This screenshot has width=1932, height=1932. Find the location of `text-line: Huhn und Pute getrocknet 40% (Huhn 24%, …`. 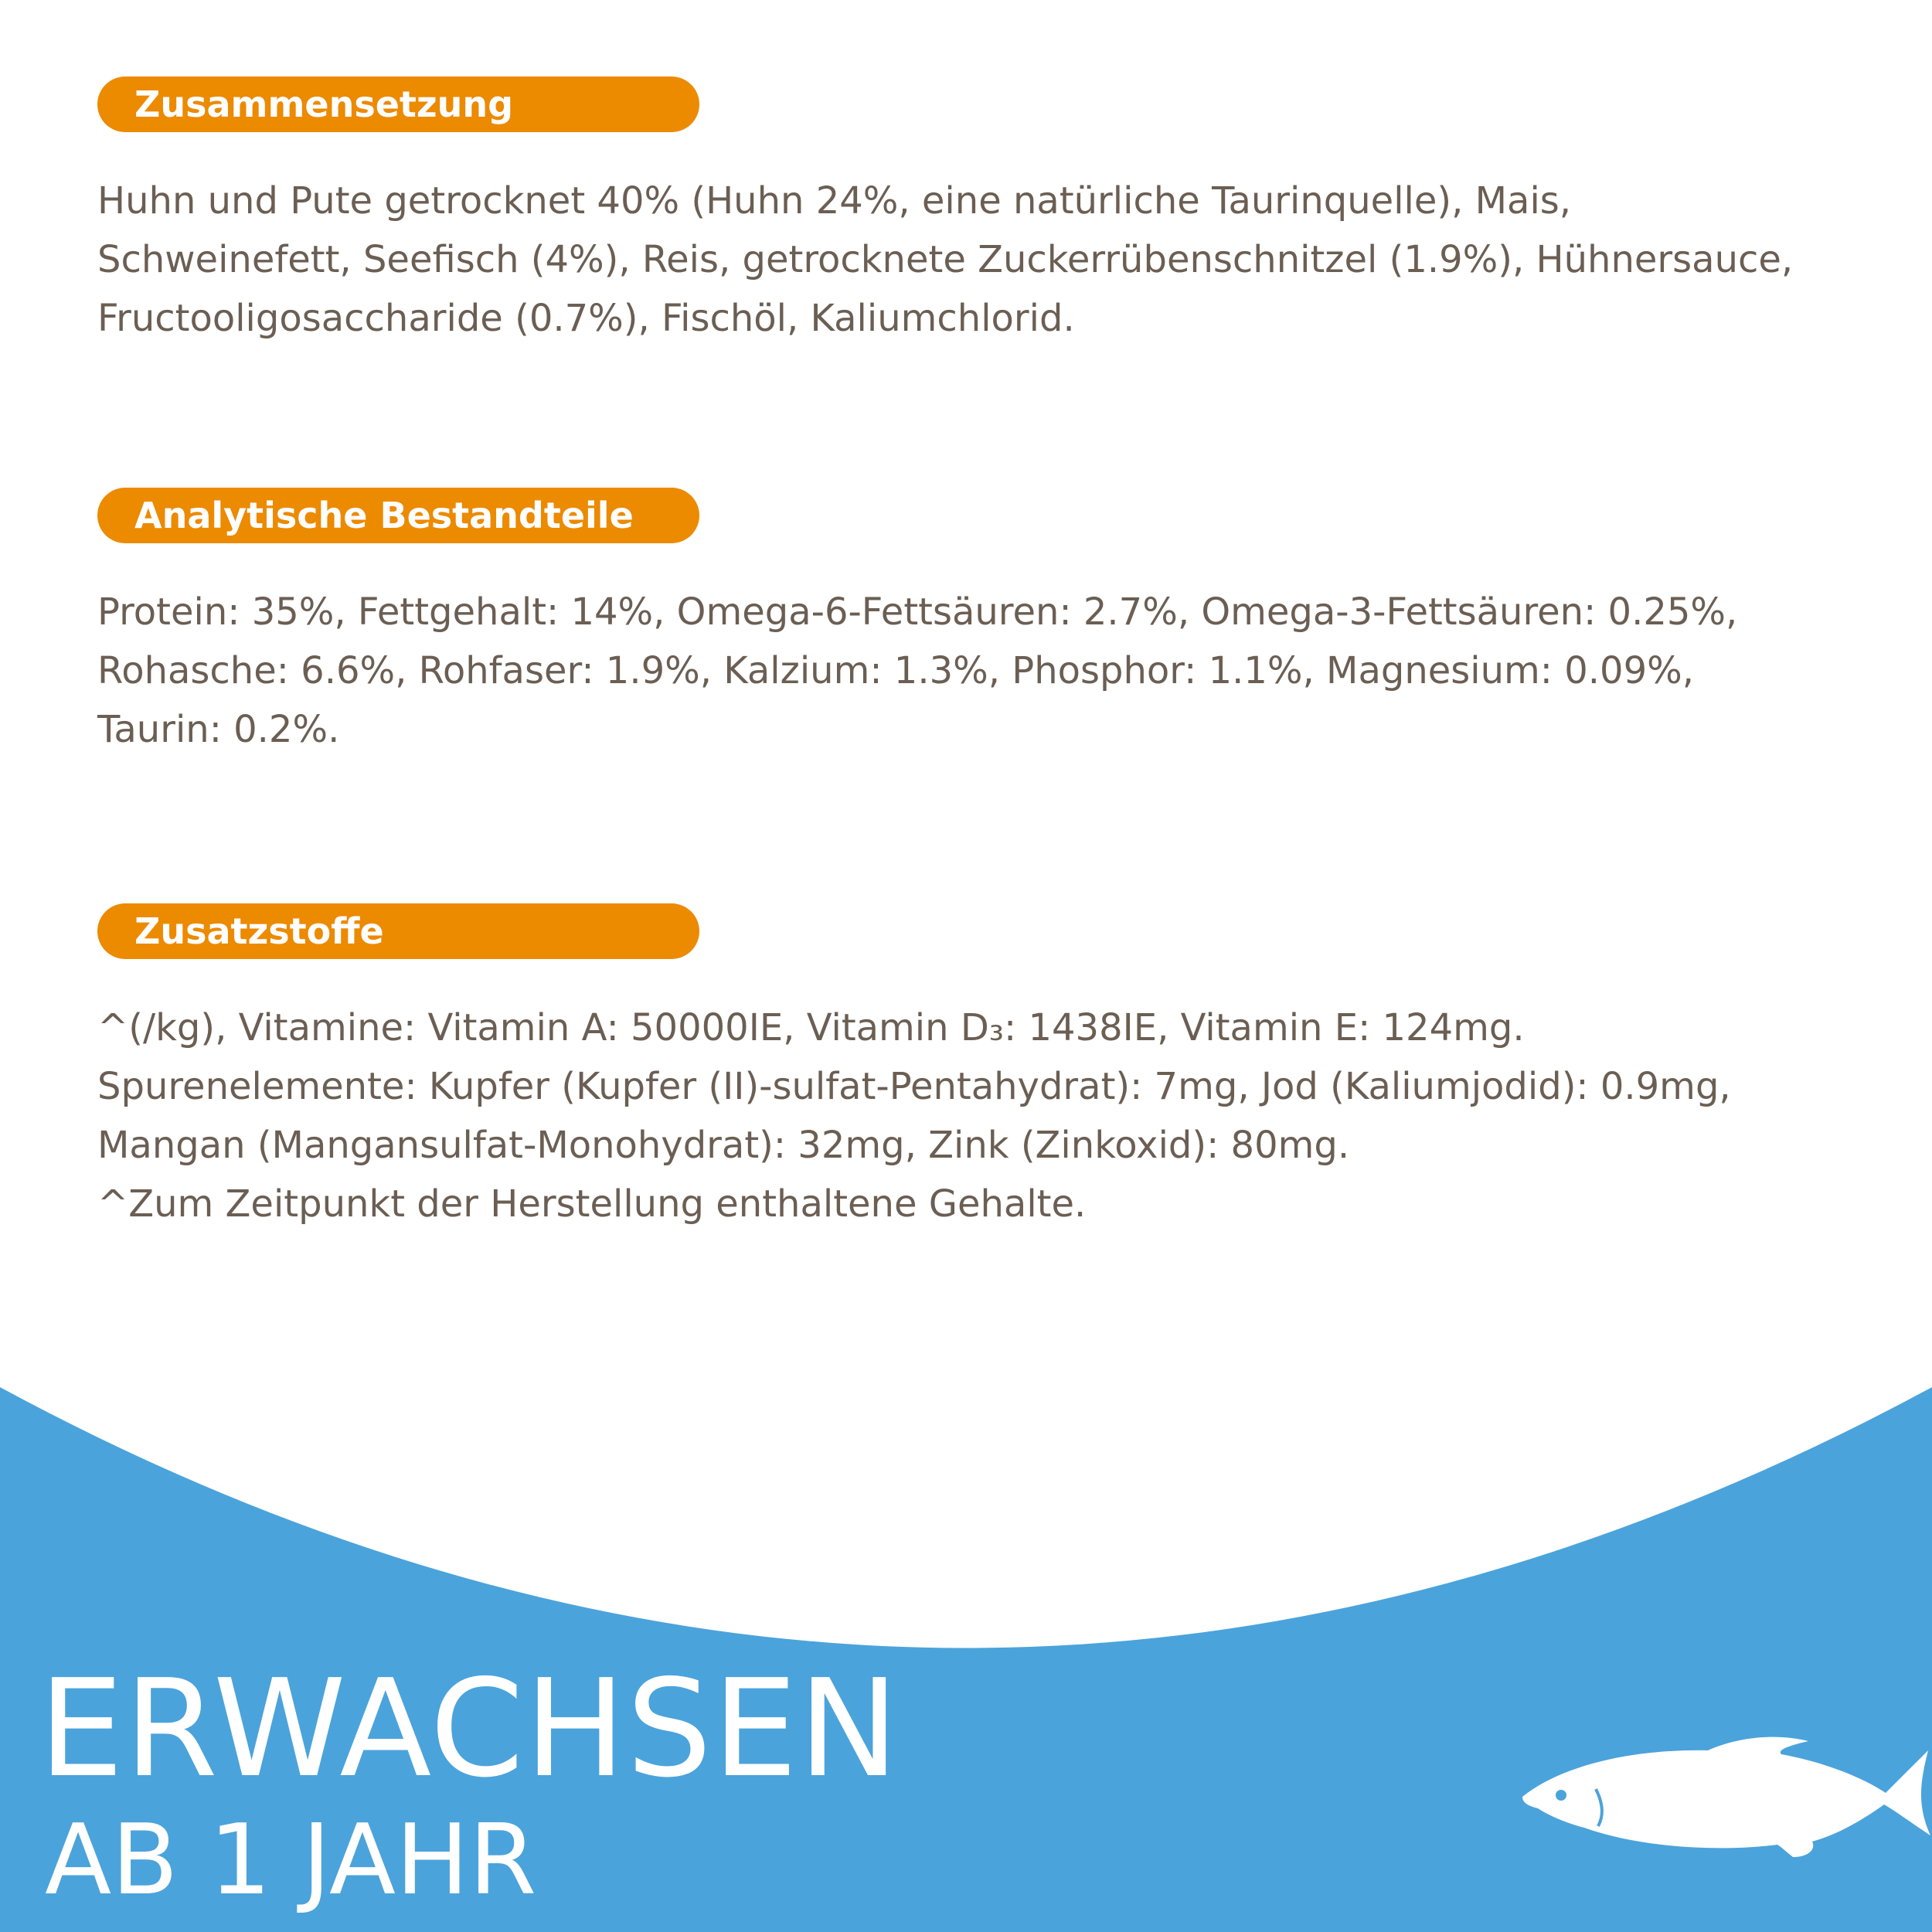

text-line: Huhn und Pute getrocknet 40% (Huhn 24%, … is located at coordinates (835, 201).